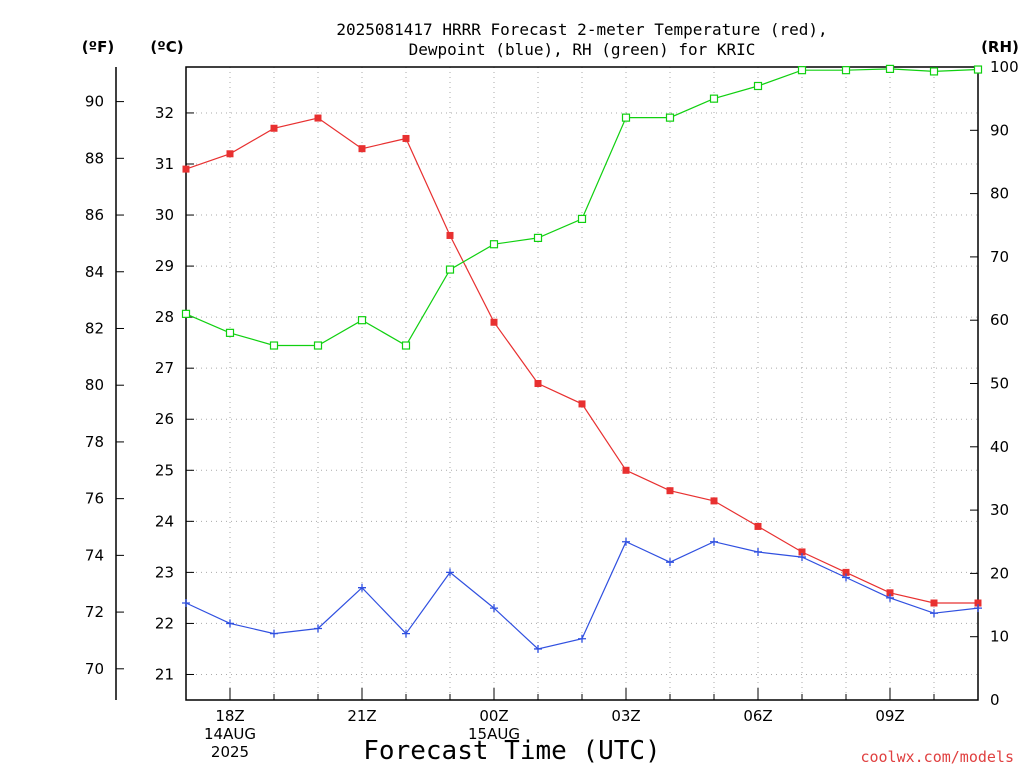 Image resolution: width=1024 pixels, height=768 pixels. I want to click on fahrenheit-tick-label: 72, so click(94, 612).